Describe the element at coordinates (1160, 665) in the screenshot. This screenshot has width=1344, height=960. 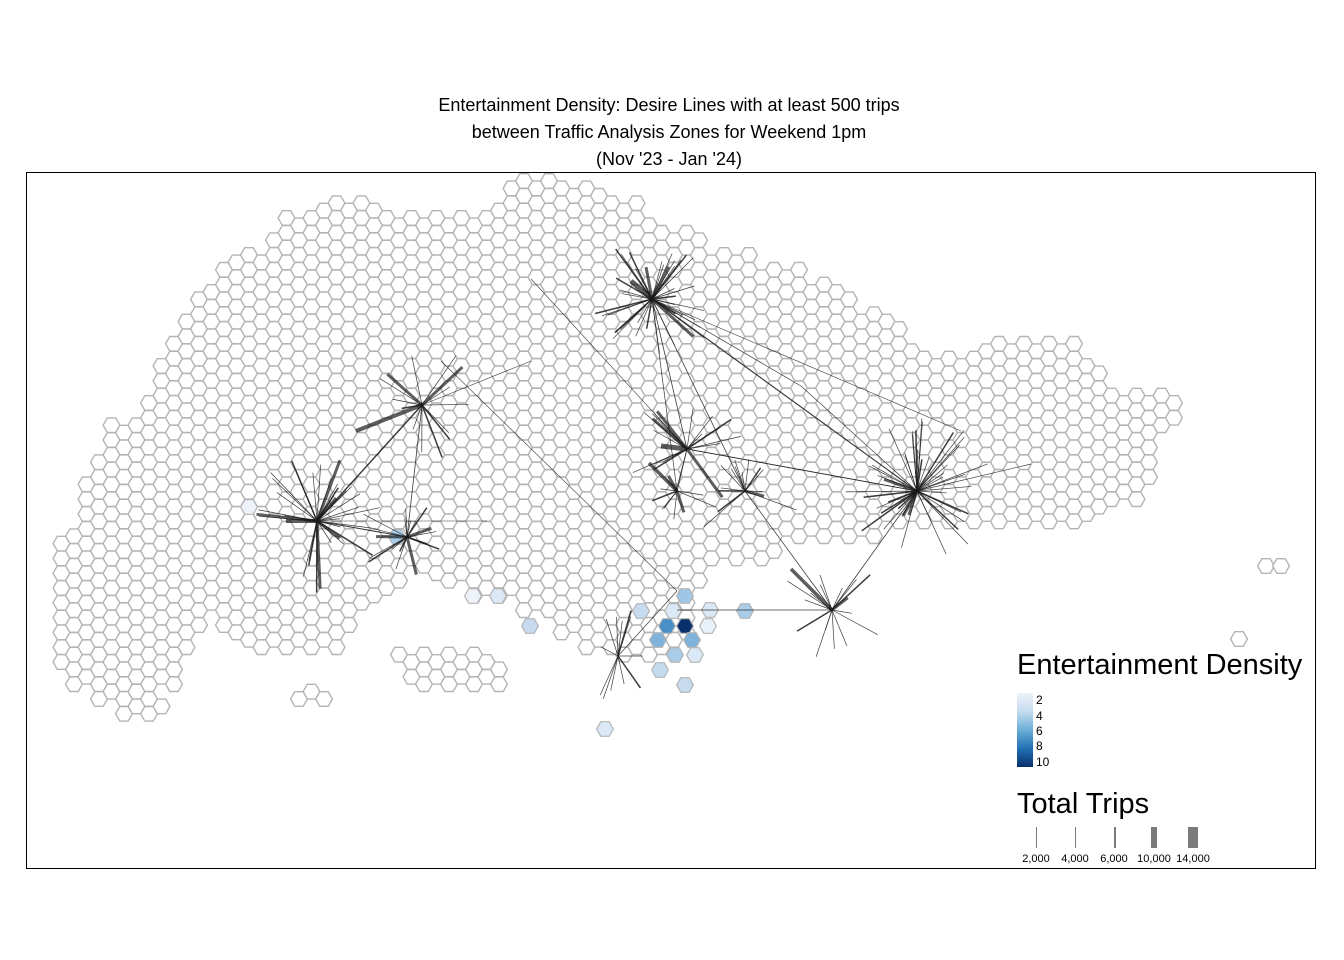
I see `density-legend-title: Entertainment Density` at that location.